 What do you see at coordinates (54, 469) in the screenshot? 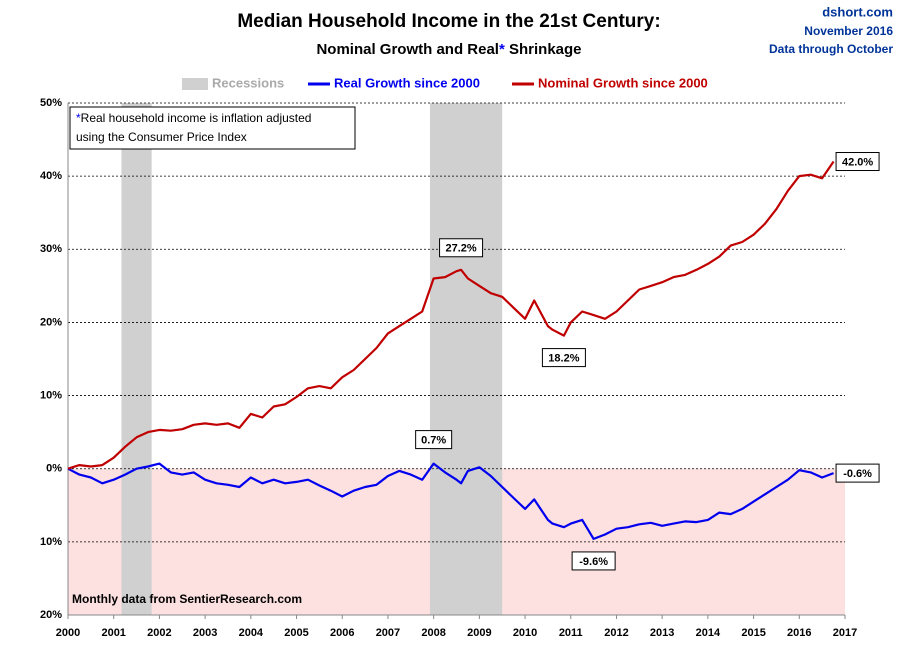
I see `y-tick-label: 0%` at bounding box center [54, 469].